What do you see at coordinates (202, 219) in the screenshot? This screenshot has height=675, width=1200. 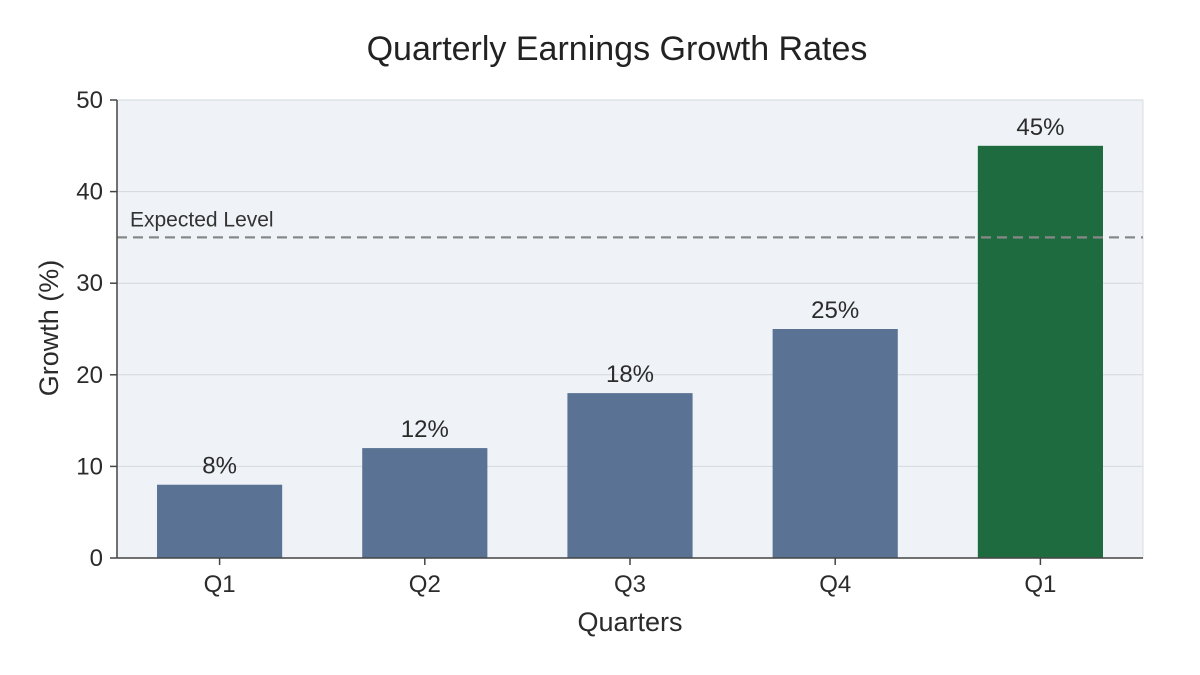 I see `reference-line-label: Expected Level` at bounding box center [202, 219].